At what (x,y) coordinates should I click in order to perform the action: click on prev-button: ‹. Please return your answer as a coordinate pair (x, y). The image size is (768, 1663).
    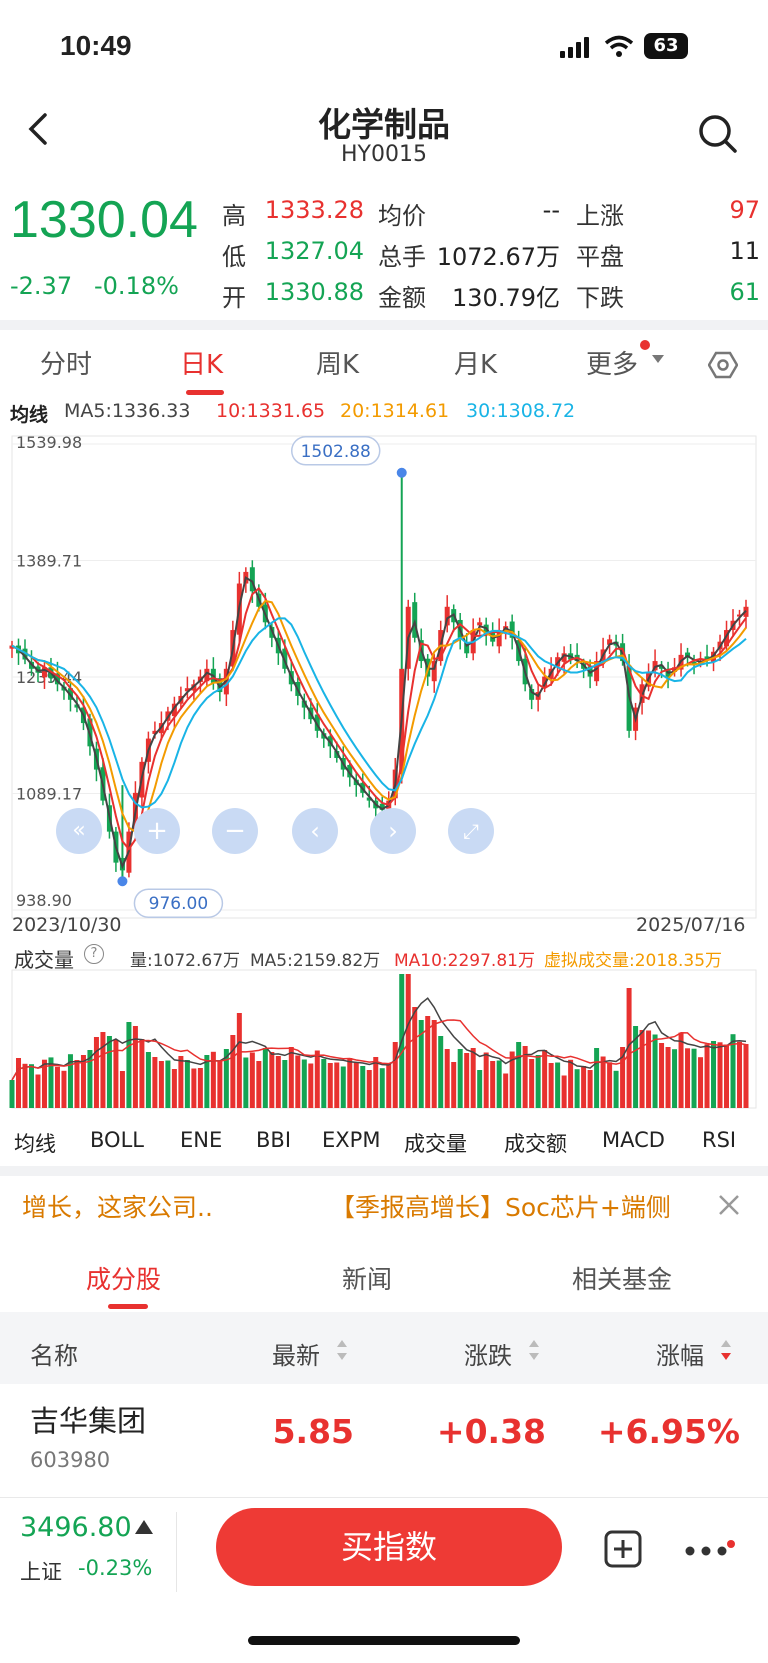
    Looking at the image, I should click on (315, 831).